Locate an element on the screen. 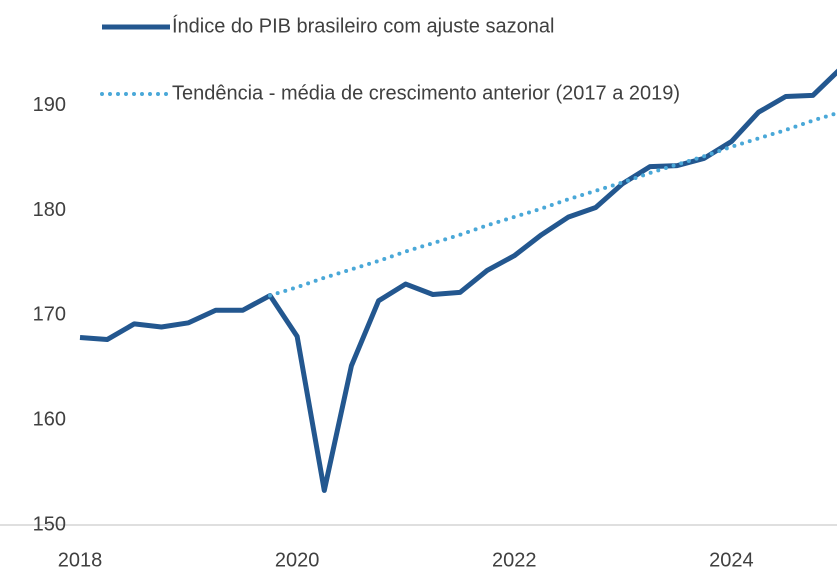 The image size is (837, 573). x-tick-label: 2020 is located at coordinates (297, 560).